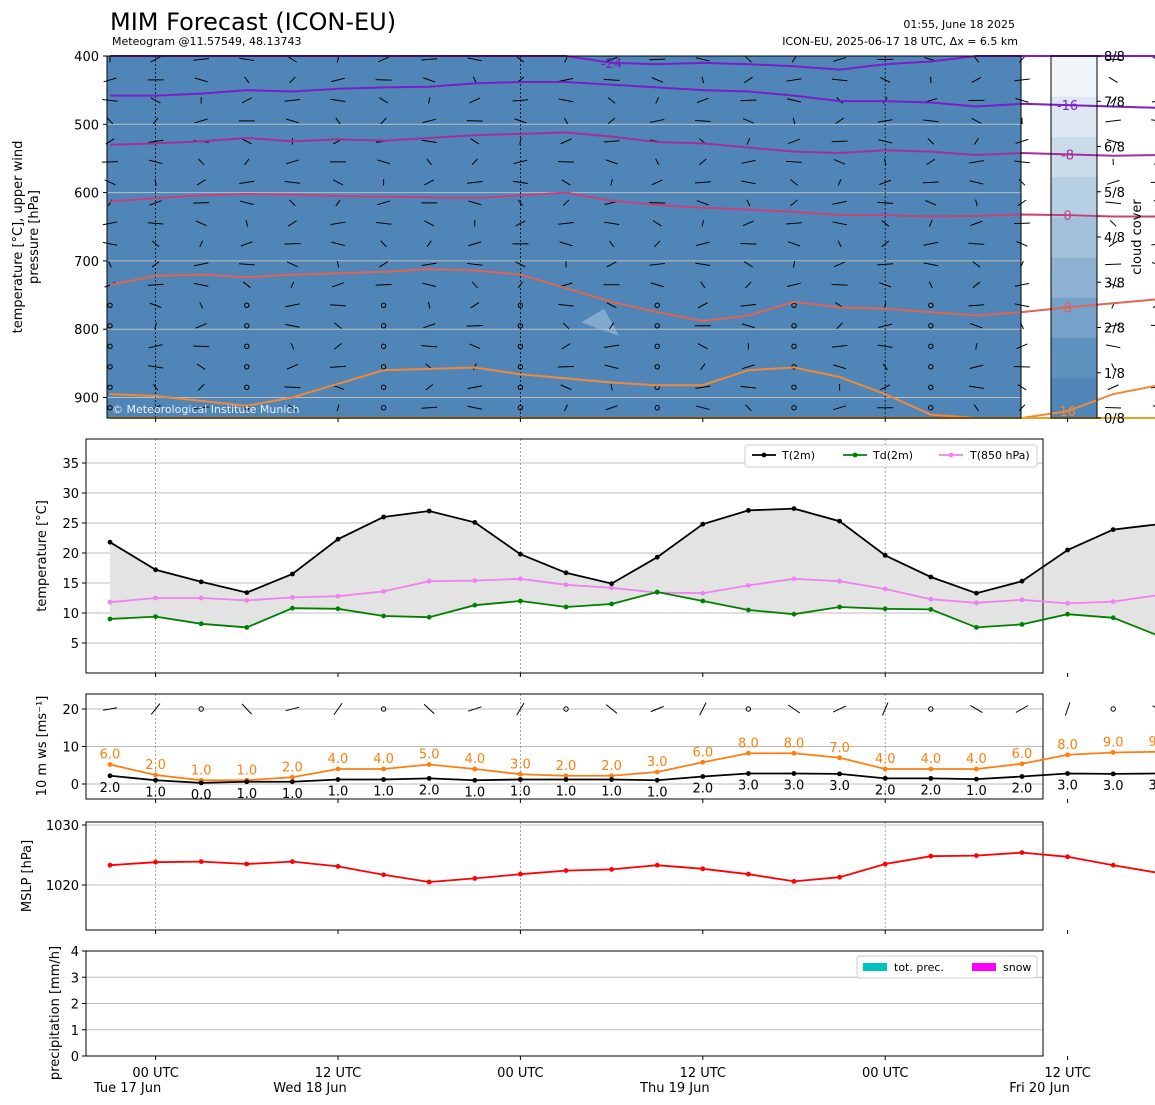 This screenshot has width=1155, height=1105. What do you see at coordinates (309, 1088) in the screenshot?
I see `x-date-label: Wed 18 Jun` at bounding box center [309, 1088].